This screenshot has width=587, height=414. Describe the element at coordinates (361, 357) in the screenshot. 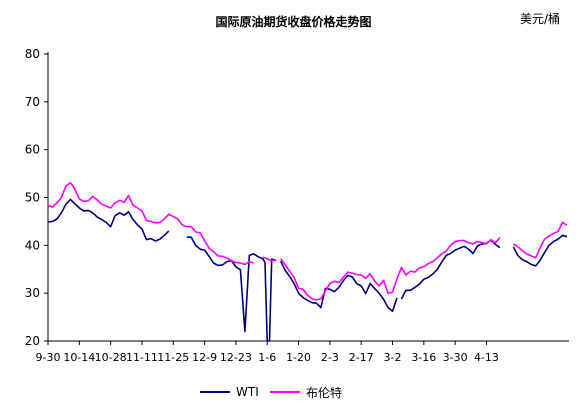

I see `x-tick-label: 2-17` at that location.